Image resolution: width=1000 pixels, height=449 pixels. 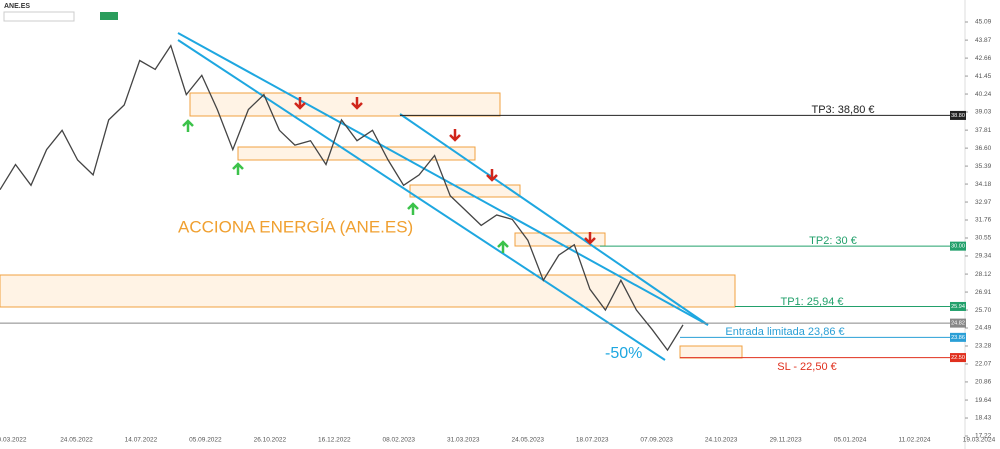 What do you see at coordinates (784, 332) in the screenshot?
I see `level-label: Entrada limitada 23,86 €` at bounding box center [784, 332].